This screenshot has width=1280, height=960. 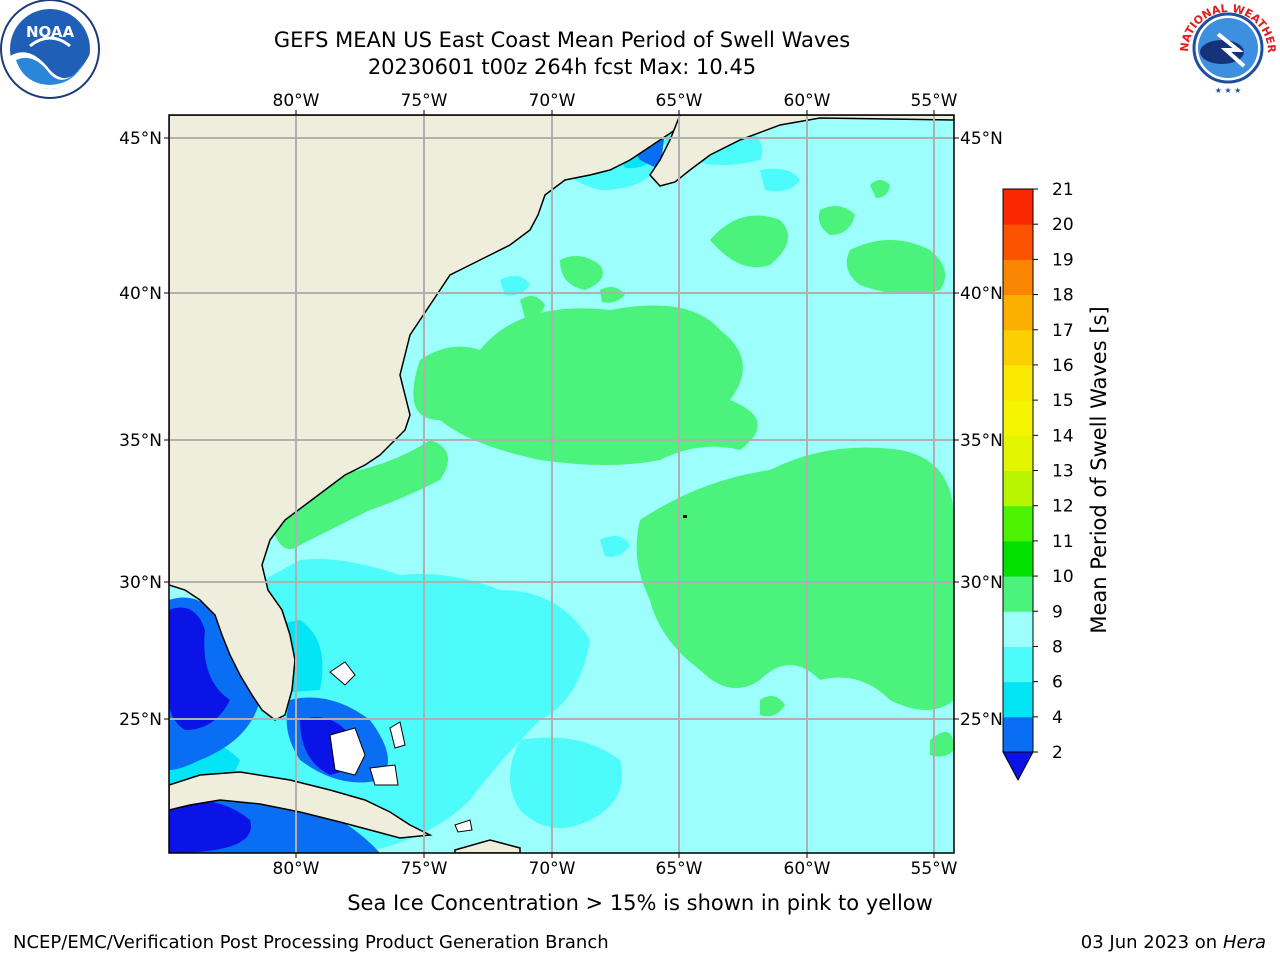 I want to click on lon-label-bottom-55w: 55°W, so click(x=934, y=869).